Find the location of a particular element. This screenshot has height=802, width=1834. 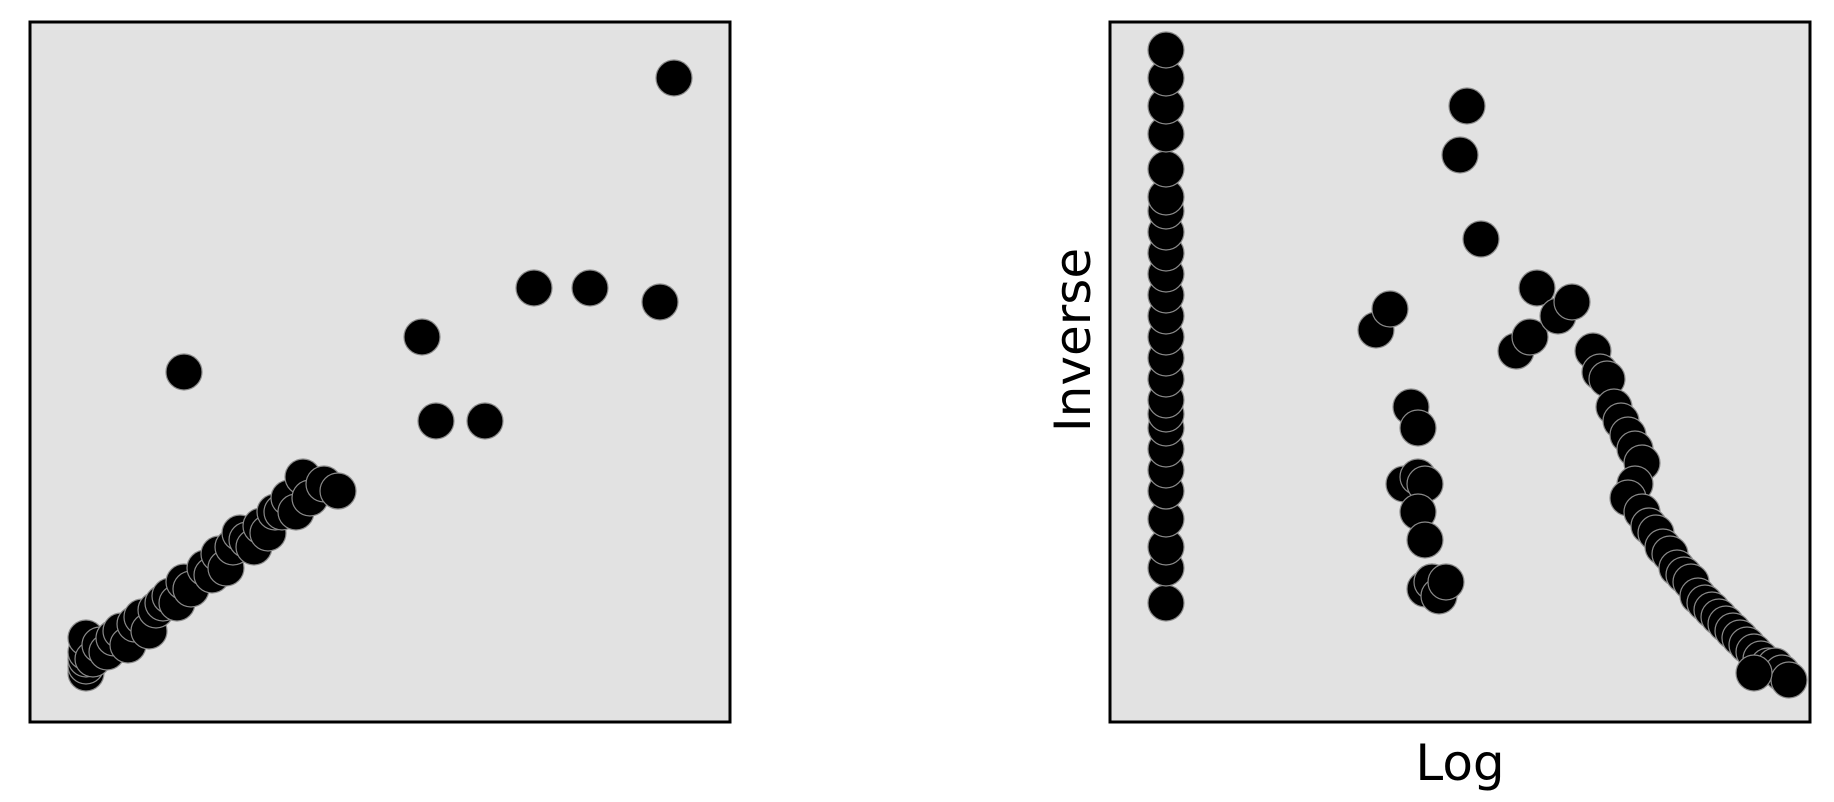

right-x-axis-label: Log is located at coordinates (1459, 763).